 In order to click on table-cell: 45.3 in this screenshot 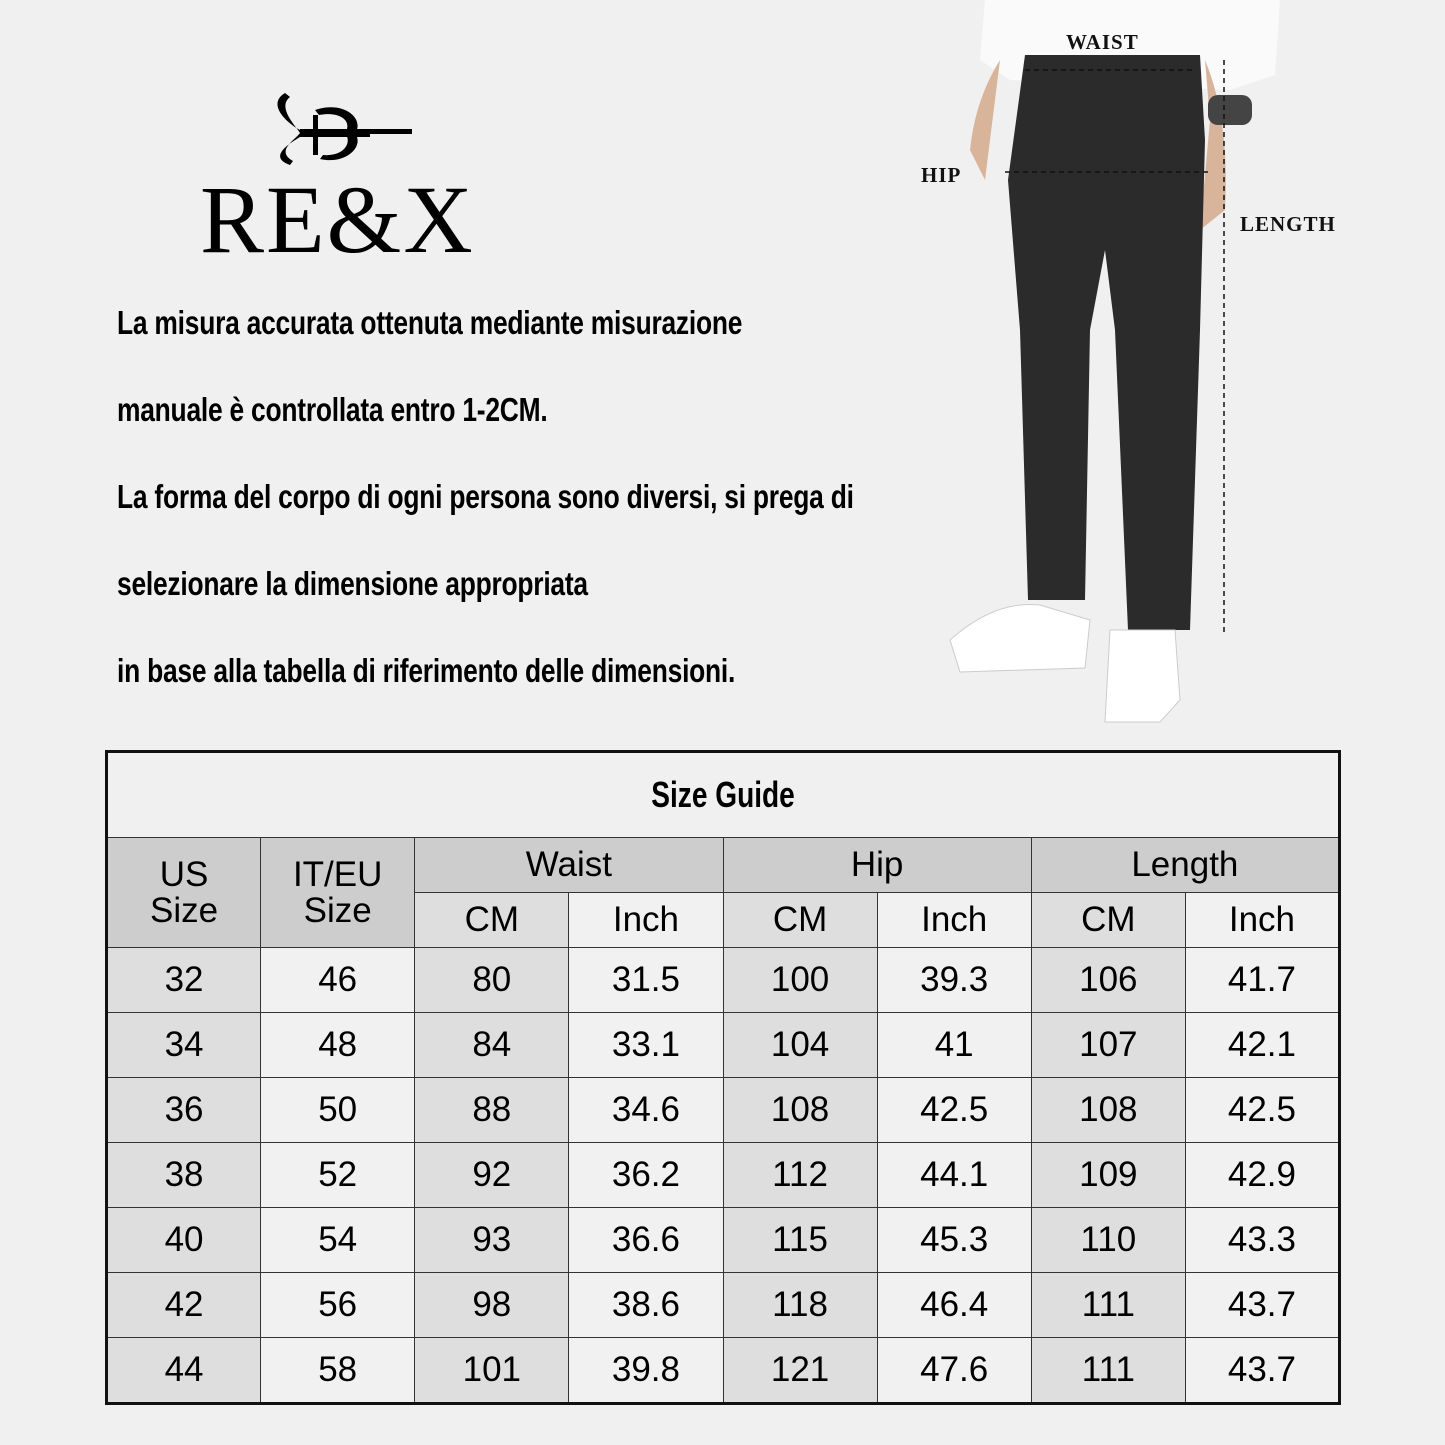, I will do `click(954, 1240)`.